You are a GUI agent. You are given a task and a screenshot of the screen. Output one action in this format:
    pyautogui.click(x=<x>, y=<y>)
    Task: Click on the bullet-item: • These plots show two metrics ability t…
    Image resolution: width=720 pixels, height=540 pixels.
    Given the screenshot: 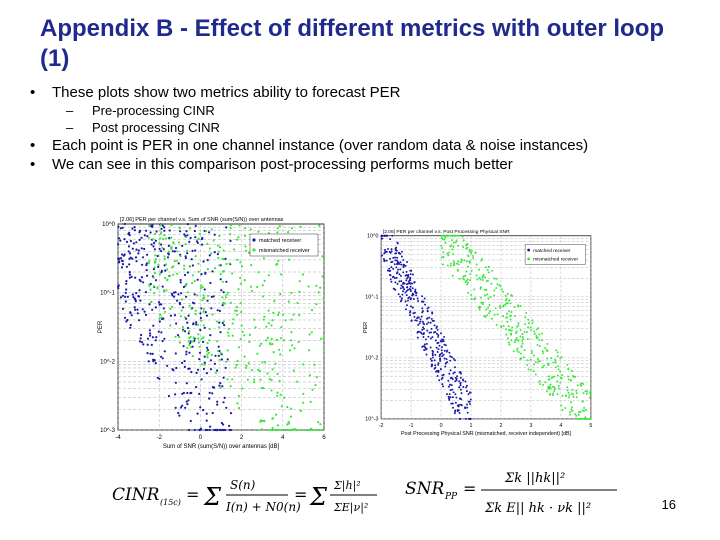 What is the action you would take?
    pyautogui.click(x=360, y=92)
    